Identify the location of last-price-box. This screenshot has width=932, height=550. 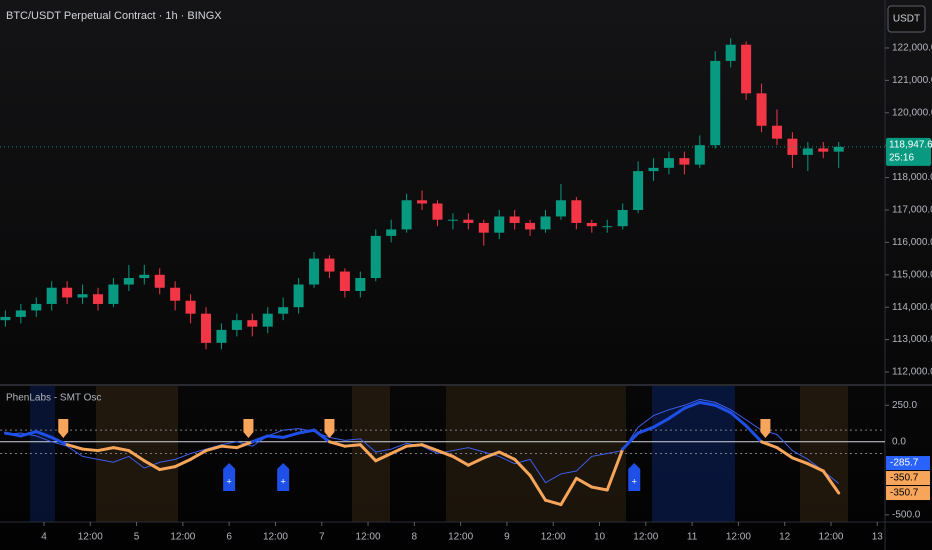
(908, 151).